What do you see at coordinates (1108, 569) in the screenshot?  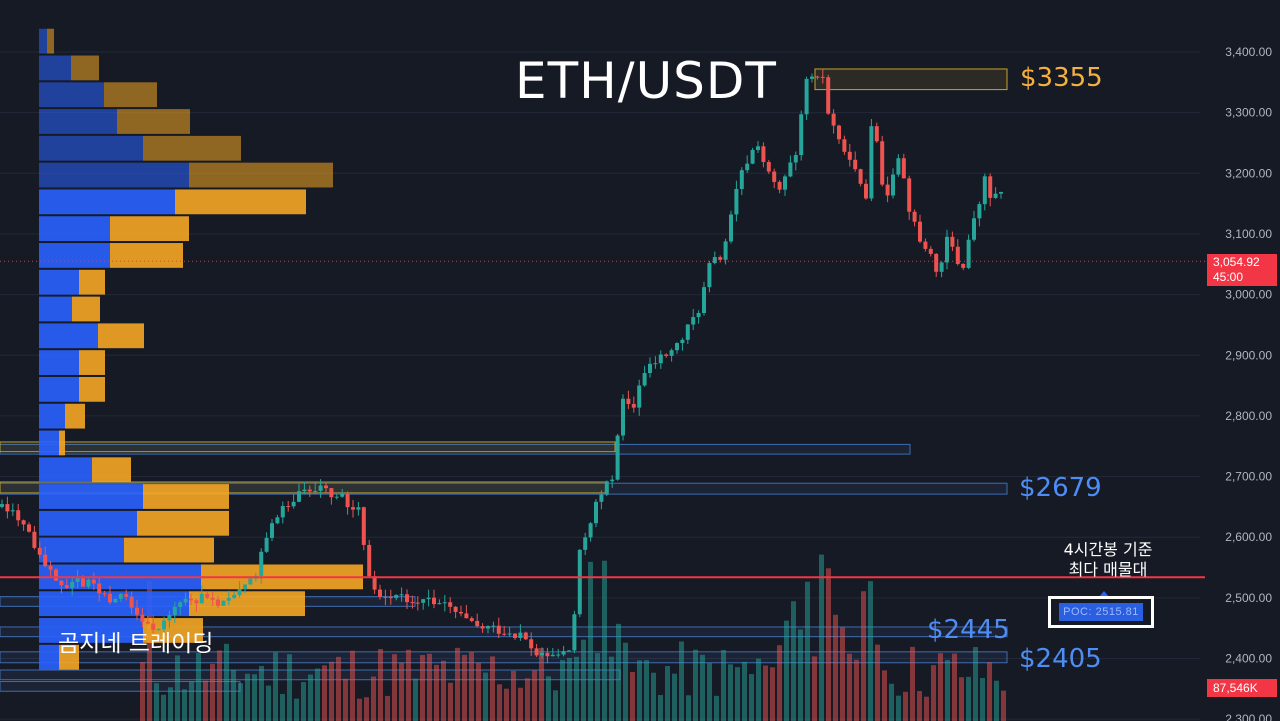 I see `poc-caption-line2: 최다 매물대` at bounding box center [1108, 569].